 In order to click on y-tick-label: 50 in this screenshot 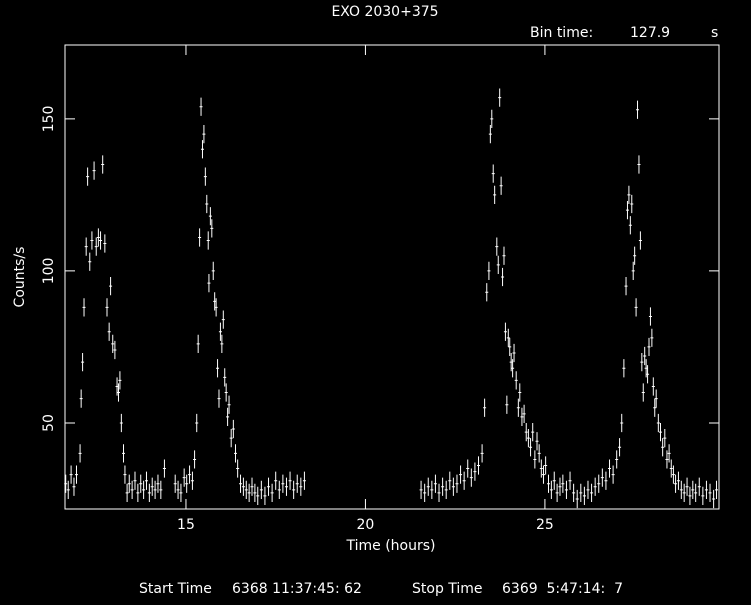, I will do `click(49, 423)`.